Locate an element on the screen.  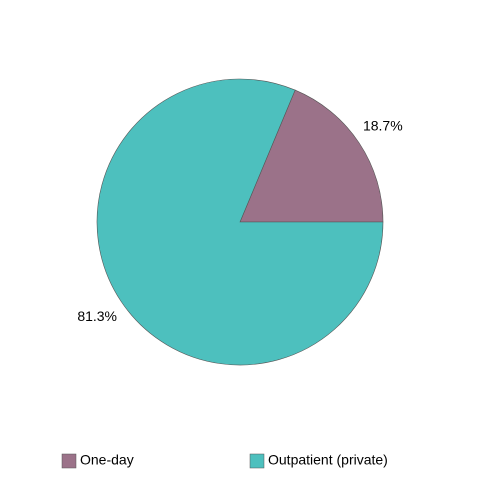
data-label: 81.3% is located at coordinates (97, 316).